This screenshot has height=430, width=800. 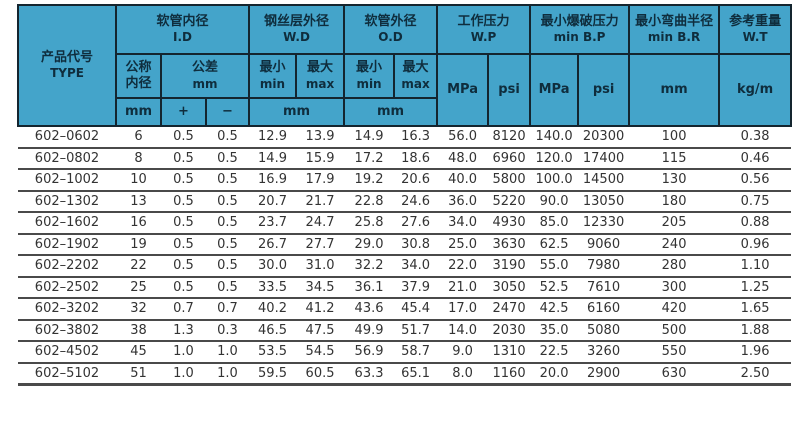 I want to click on group-wd-zh: 钢丝层外径, so click(x=297, y=21).